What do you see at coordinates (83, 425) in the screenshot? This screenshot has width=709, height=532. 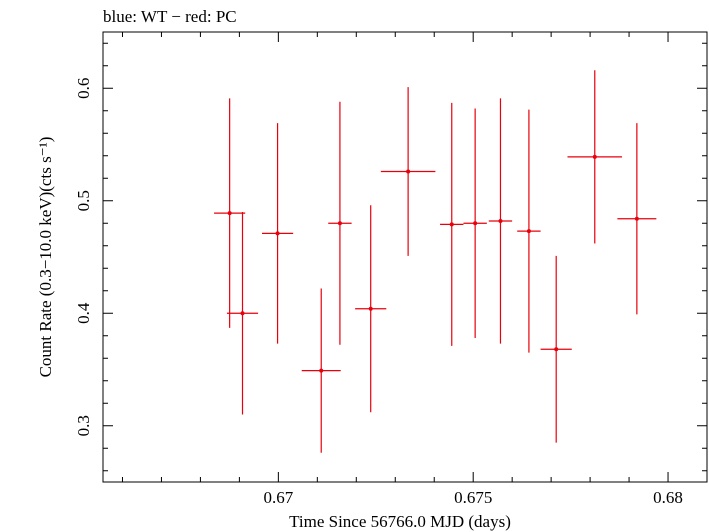 I see `y-tick-label: 0.3` at bounding box center [83, 425].